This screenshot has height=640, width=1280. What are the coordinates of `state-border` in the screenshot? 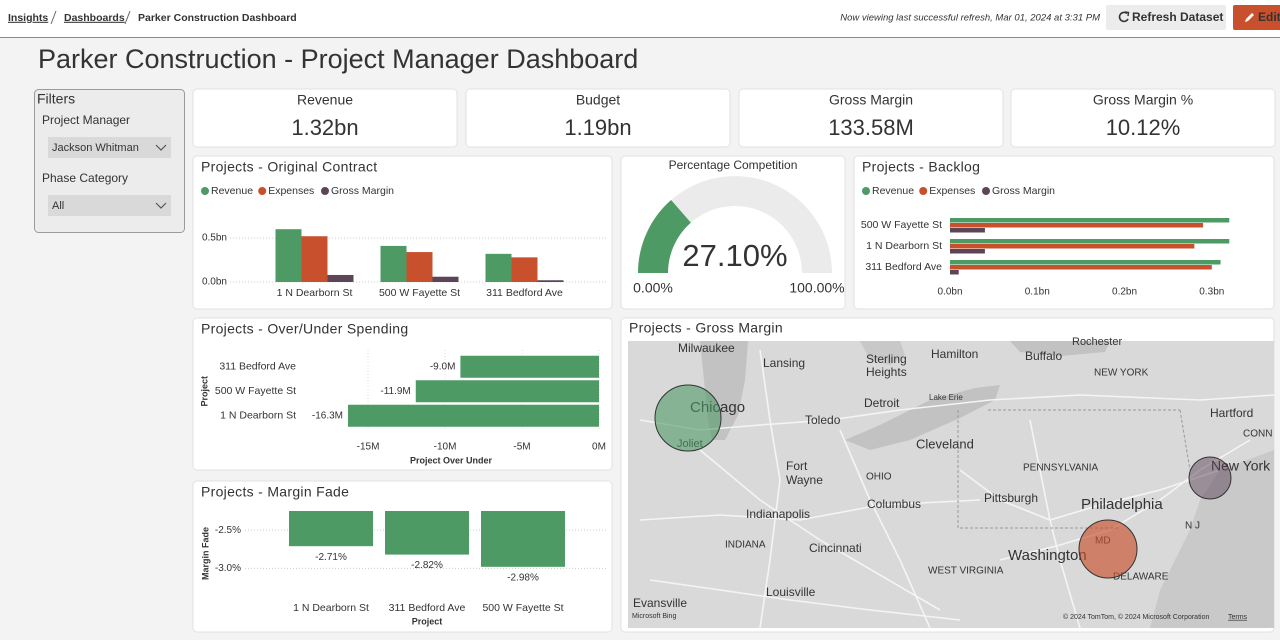 It's located at (1074, 469).